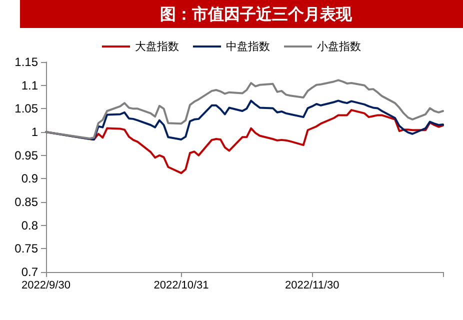 The image size is (463, 320). What do you see at coordinates (181, 286) in the screenshot?
I see `x-tick-label: 2022/10/31` at bounding box center [181, 286].